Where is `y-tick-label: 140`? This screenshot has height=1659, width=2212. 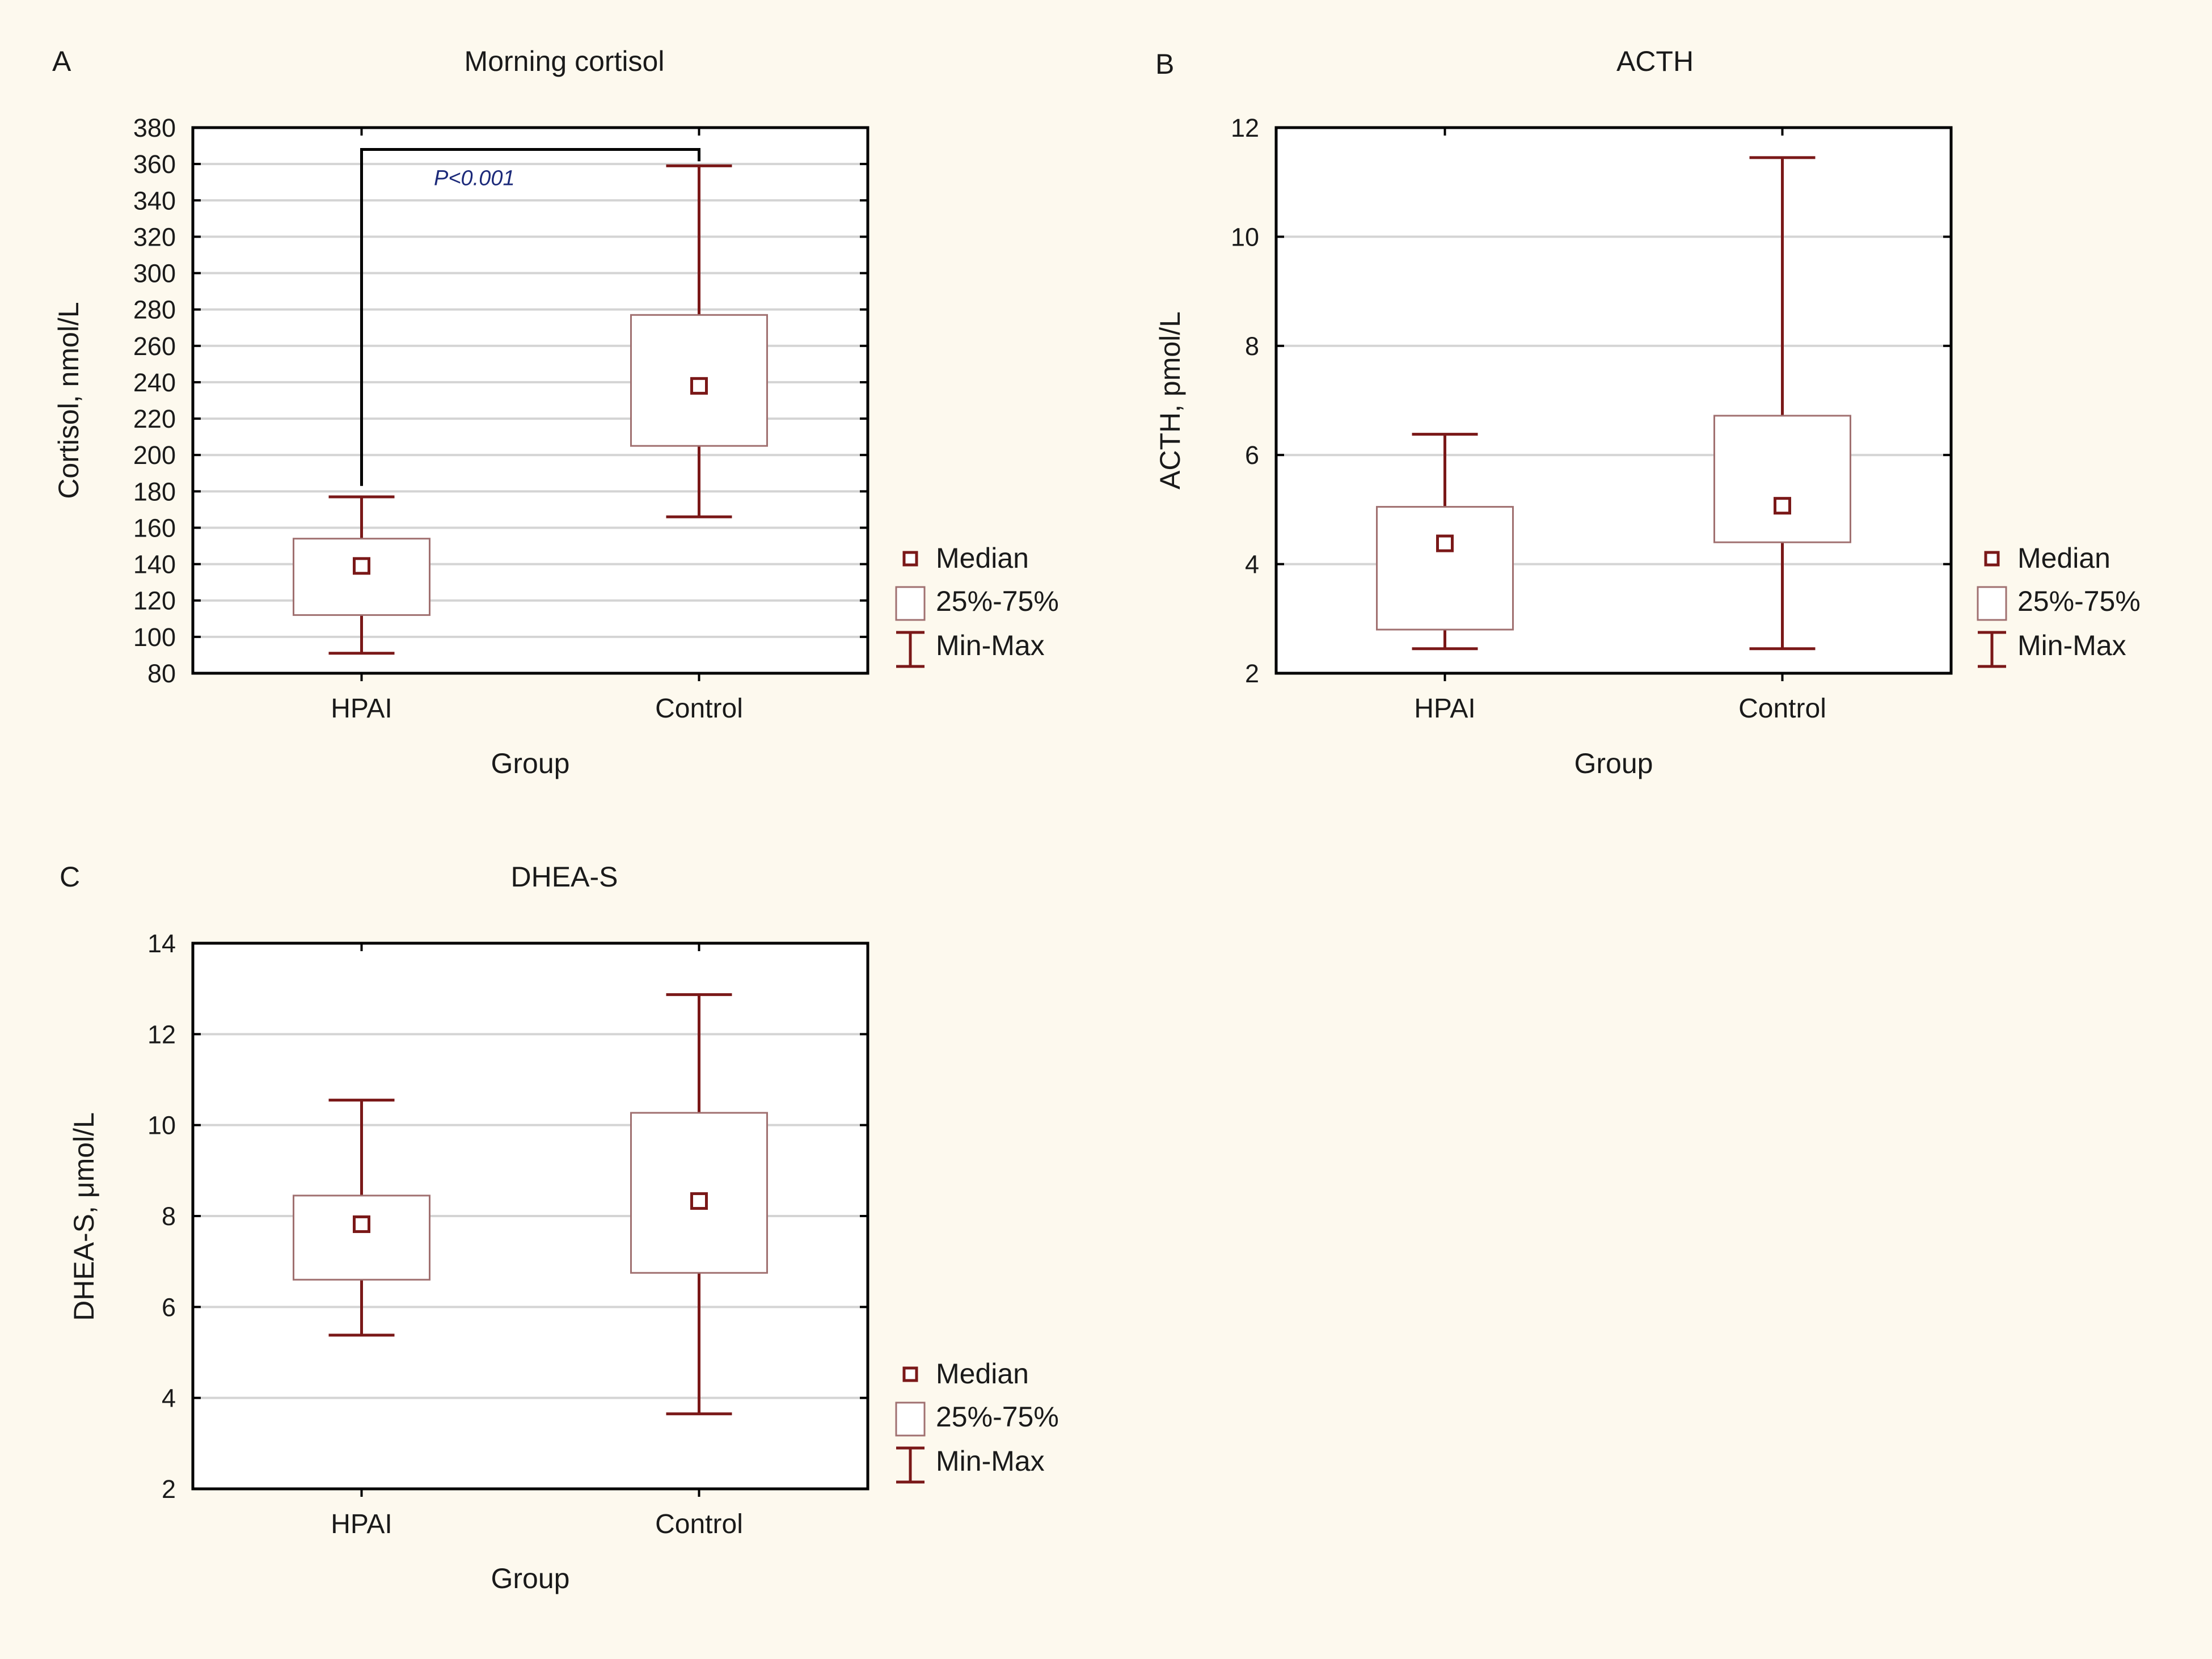
y-tick-label: 140 is located at coordinates (154, 564).